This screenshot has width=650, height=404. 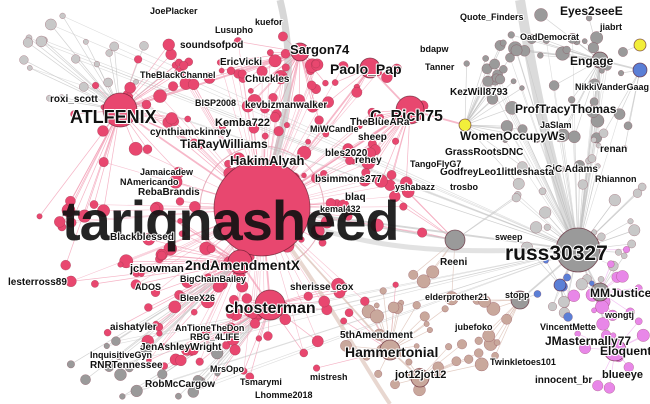 I want to click on hub-node-gray1, so click(x=455, y=240).